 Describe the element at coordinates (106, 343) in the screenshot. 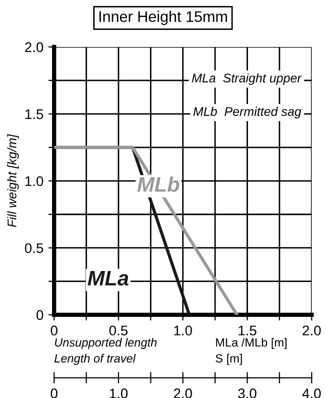

I see `x-axis-title: Unsupported length` at that location.